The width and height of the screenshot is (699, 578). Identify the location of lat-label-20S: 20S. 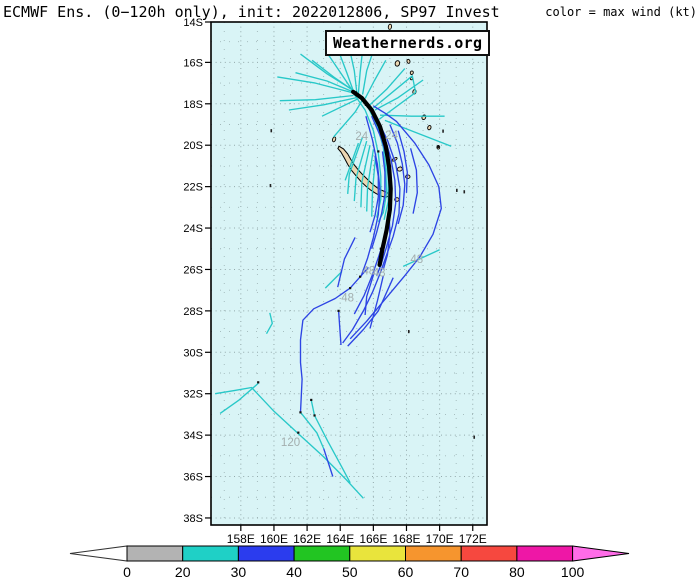
(193, 146).